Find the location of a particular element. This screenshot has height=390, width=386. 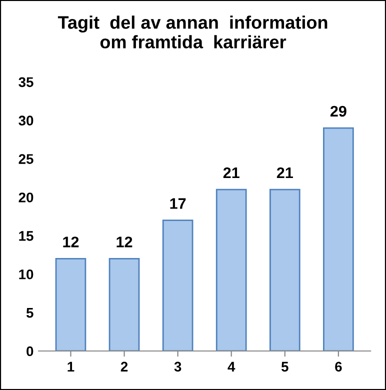

x-tick-label: 2 is located at coordinates (124, 367).